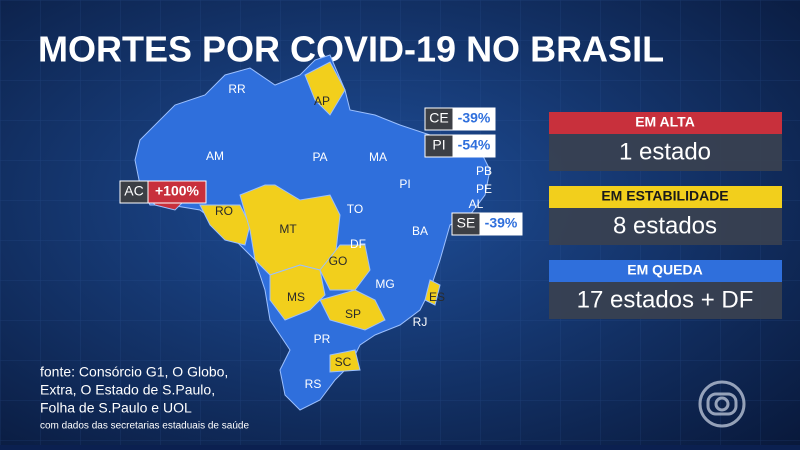 This screenshot has height=450, width=800. I want to click on state-label: SC, so click(343, 362).